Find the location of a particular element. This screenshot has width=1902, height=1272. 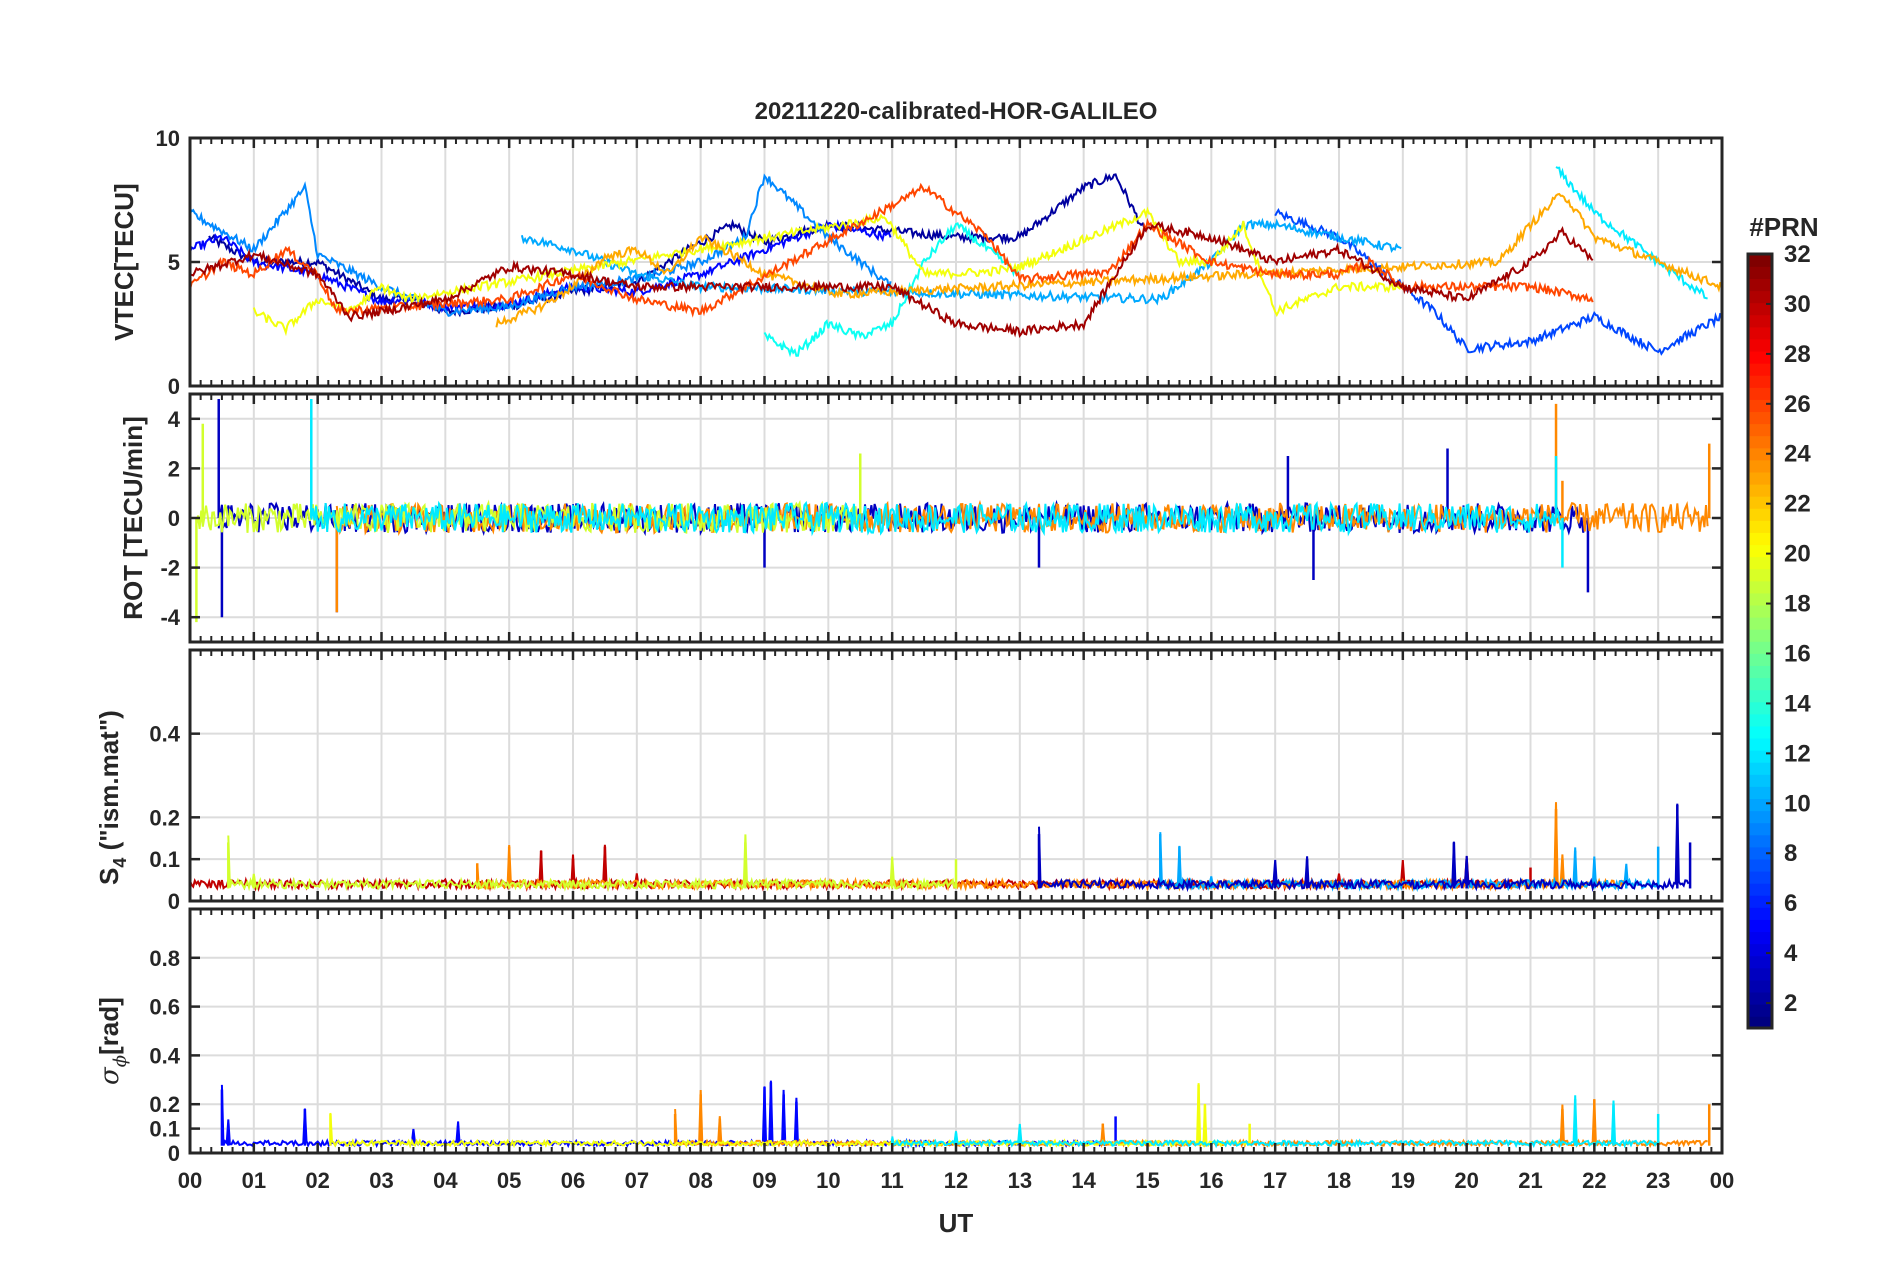

x-tick-label: 03 is located at coordinates (381, 1180).